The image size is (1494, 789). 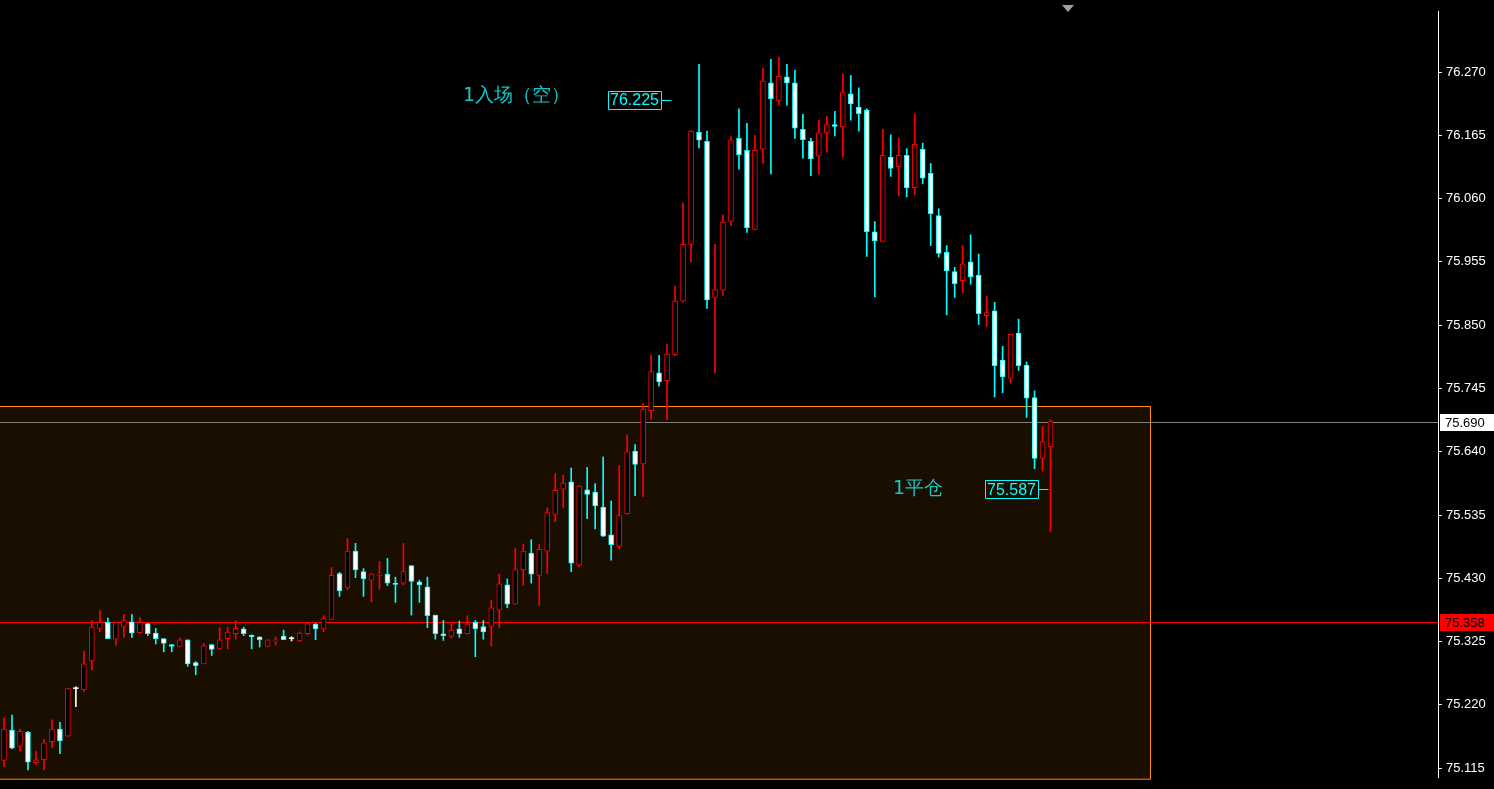 I want to click on y-tick-label: 75.850, so click(x=1466, y=324).